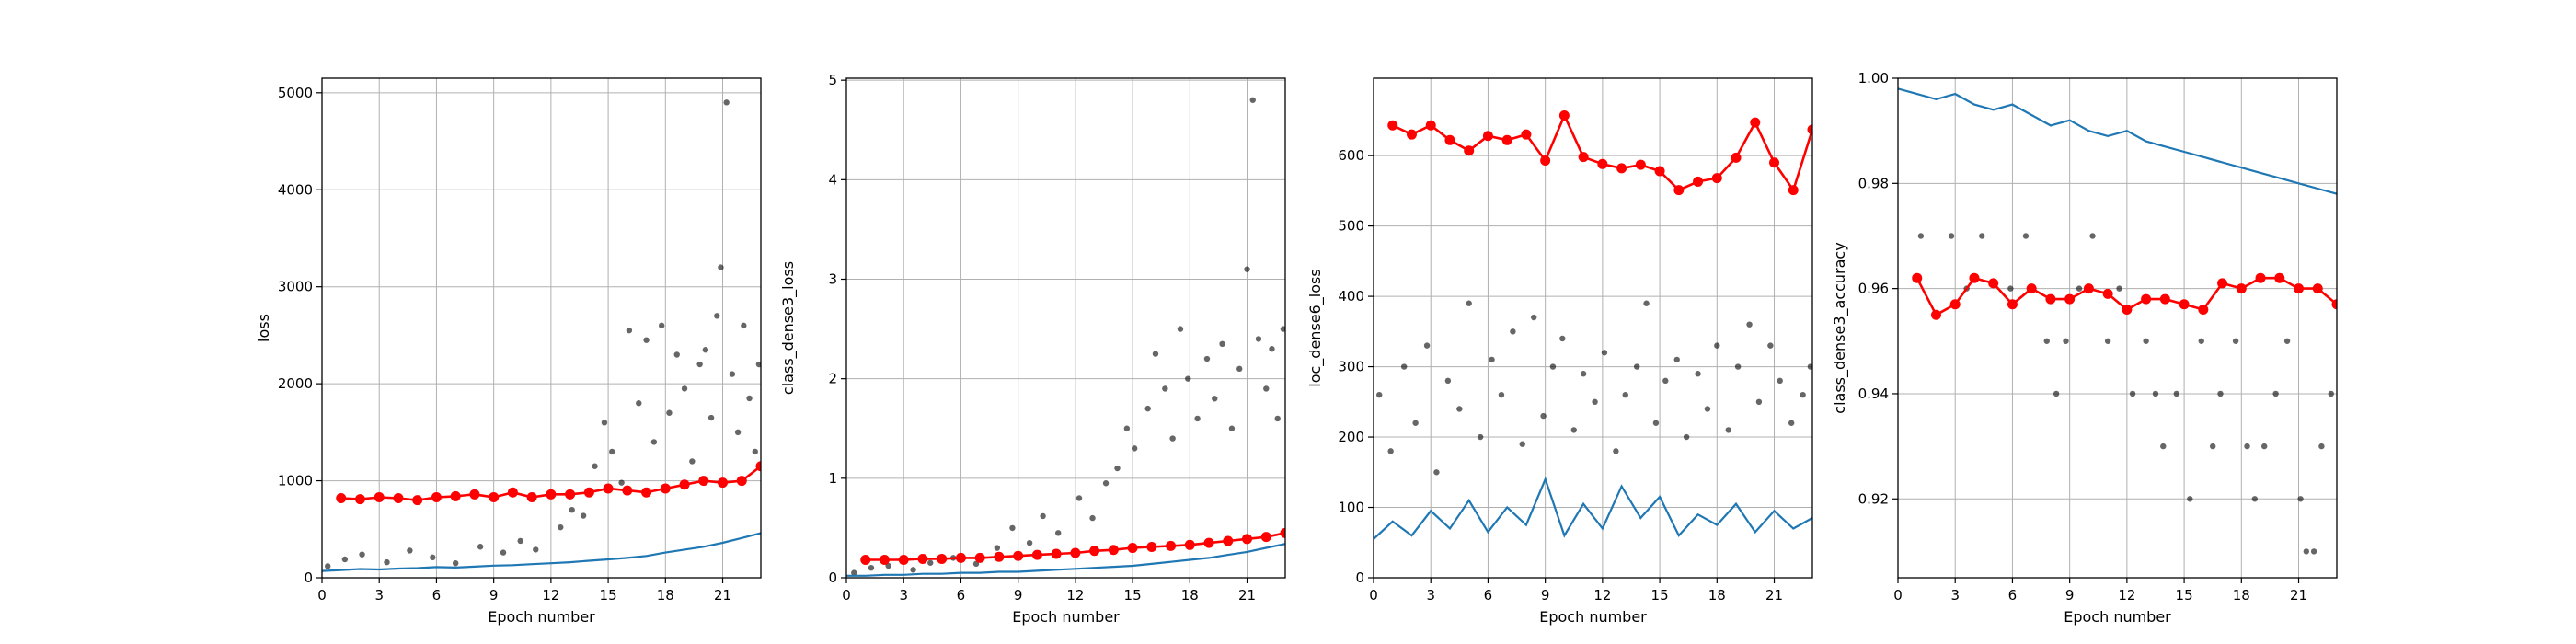  What do you see at coordinates (541, 617) in the screenshot?
I see `x-axis-label: Epoch number` at bounding box center [541, 617].